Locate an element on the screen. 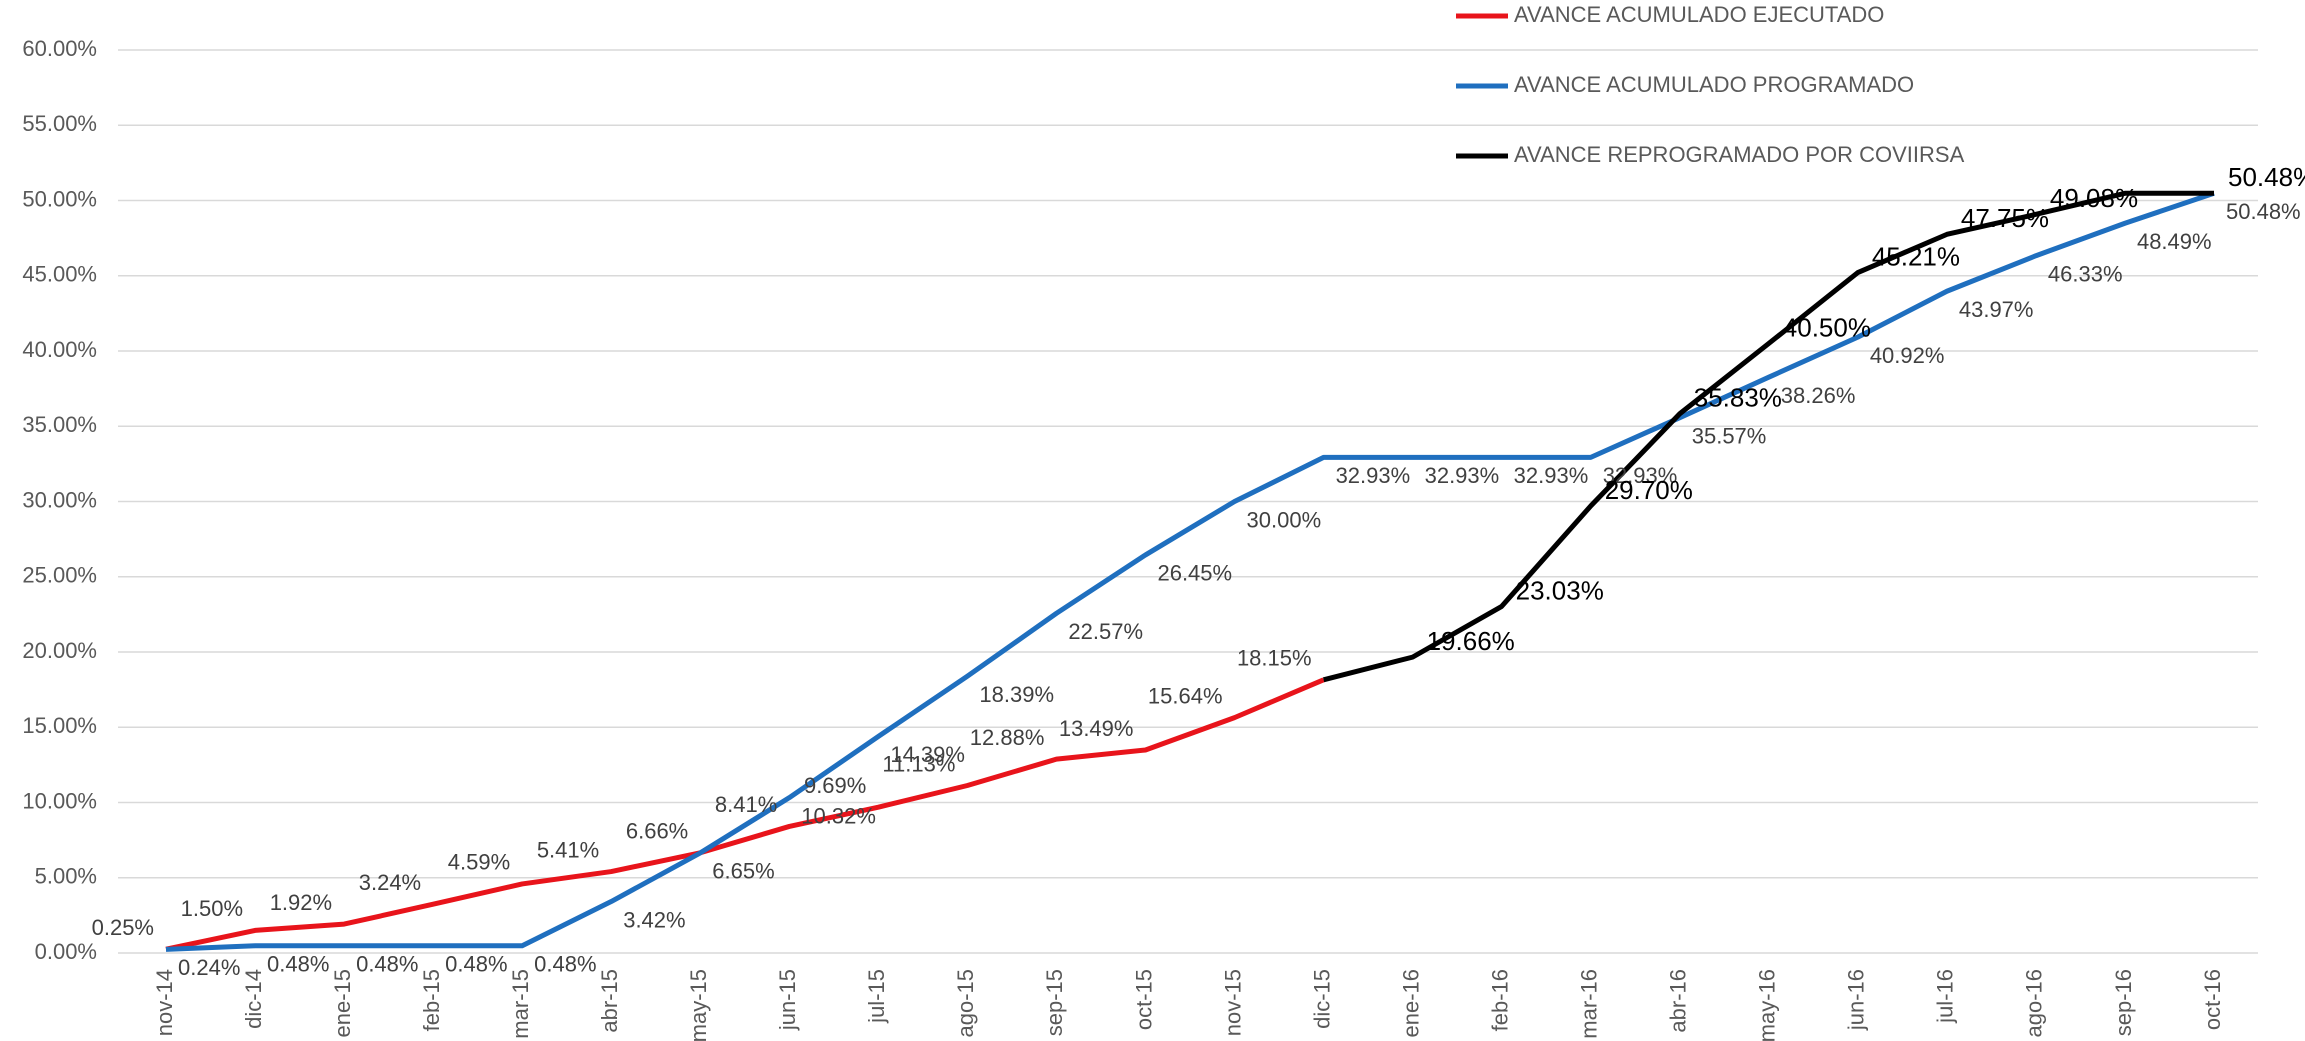  x-tick-label: abr-15 is located at coordinates (609, 1001).